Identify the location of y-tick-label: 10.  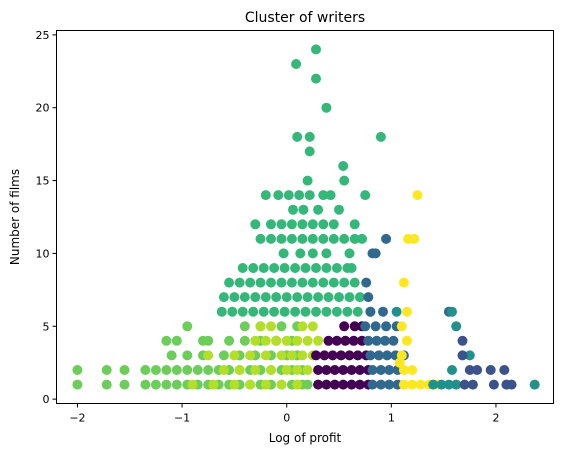
(43, 253).